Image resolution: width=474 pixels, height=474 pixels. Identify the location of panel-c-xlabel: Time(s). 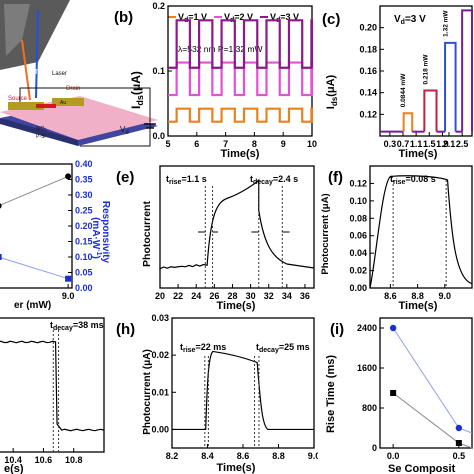
(418, 154).